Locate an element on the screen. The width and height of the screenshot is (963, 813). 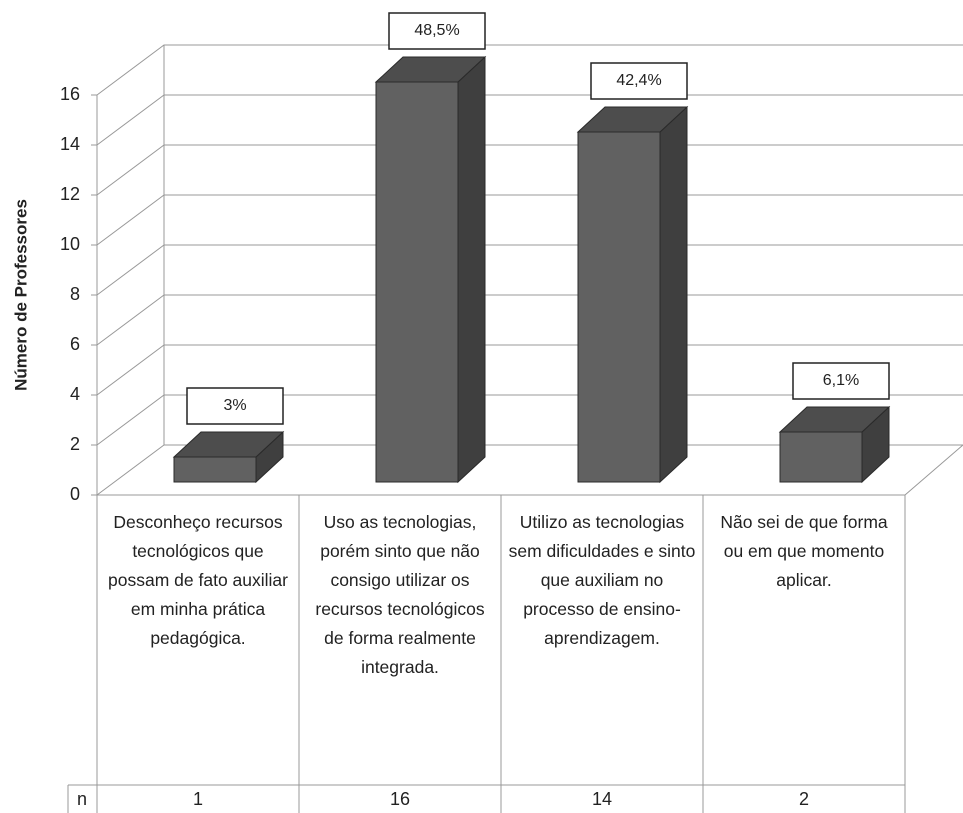
data-label: 3% is located at coordinates (234, 405).